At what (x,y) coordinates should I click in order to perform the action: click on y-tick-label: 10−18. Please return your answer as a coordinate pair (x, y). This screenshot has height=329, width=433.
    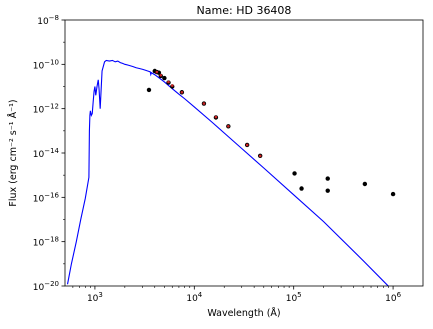
    Looking at the image, I should click on (46, 242).